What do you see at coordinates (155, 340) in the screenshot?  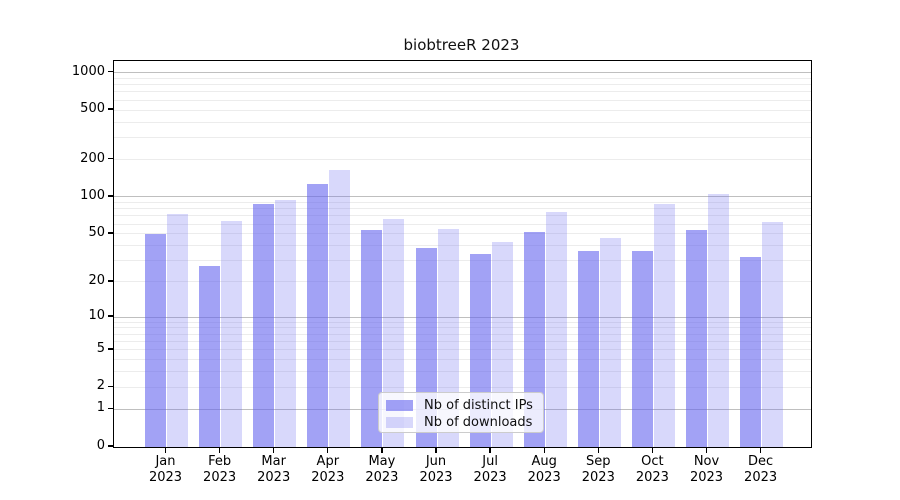 I see `bar-distinct-ips-jan` at bounding box center [155, 340].